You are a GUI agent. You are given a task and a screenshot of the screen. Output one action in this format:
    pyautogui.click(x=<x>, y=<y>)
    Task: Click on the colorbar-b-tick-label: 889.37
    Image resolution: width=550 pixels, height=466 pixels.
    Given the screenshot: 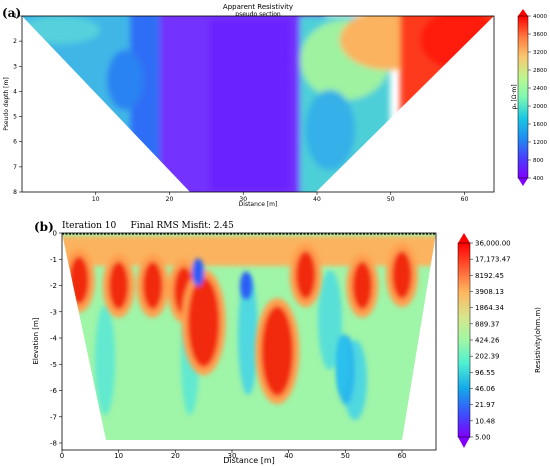 What is the action you would take?
    pyautogui.click(x=487, y=324)
    